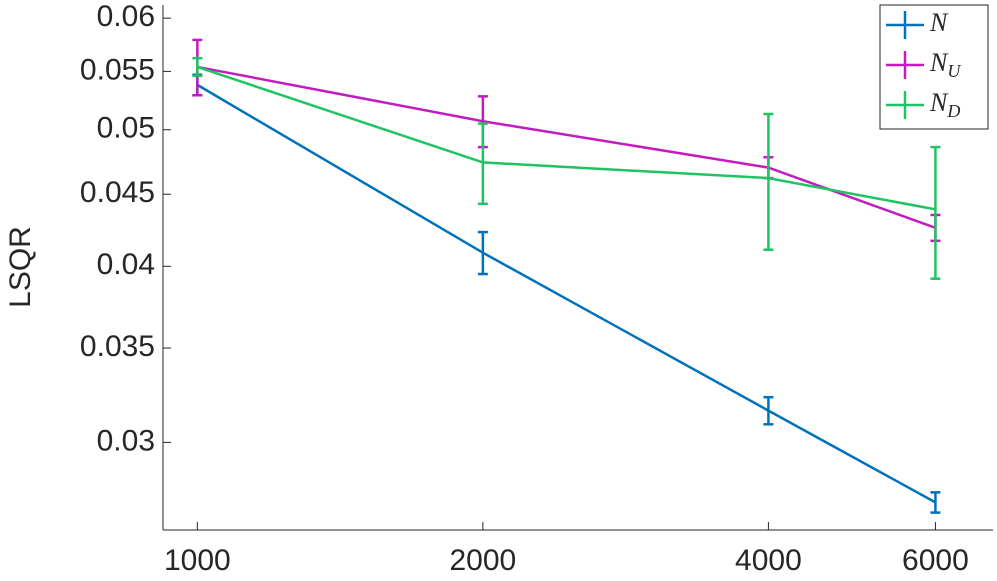  Describe the element at coordinates (126, 16) in the screenshot. I see `y-tick-label: 0.06` at that location.